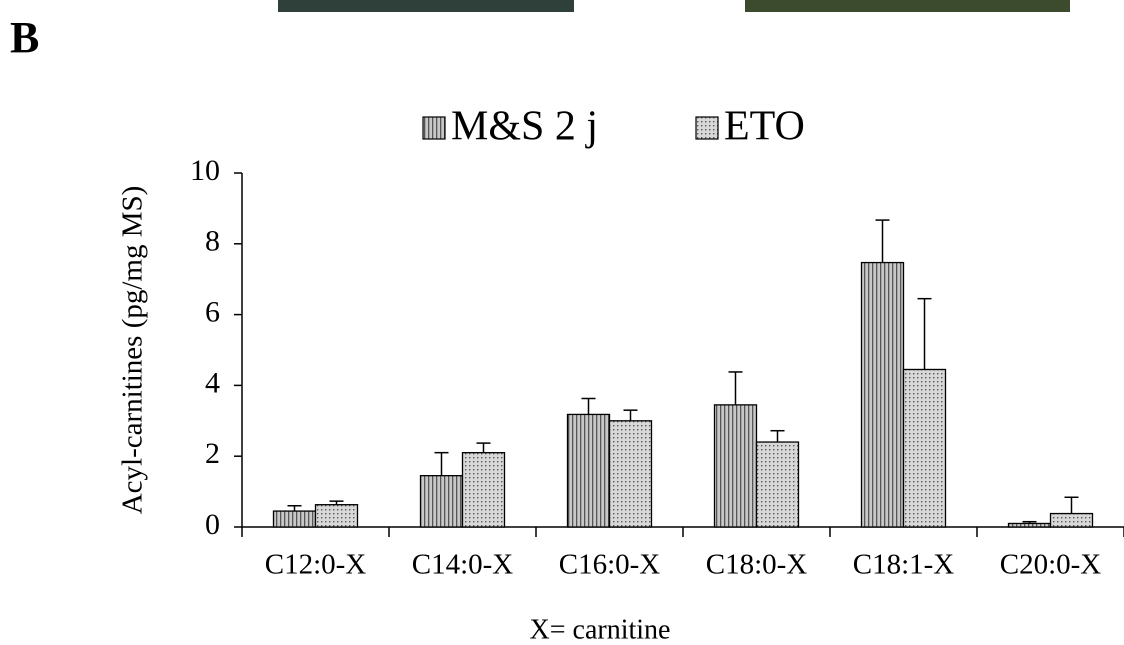 The image size is (1124, 645). What do you see at coordinates (205, 170) in the screenshot?
I see `y-tick-label: 10` at bounding box center [205, 170].